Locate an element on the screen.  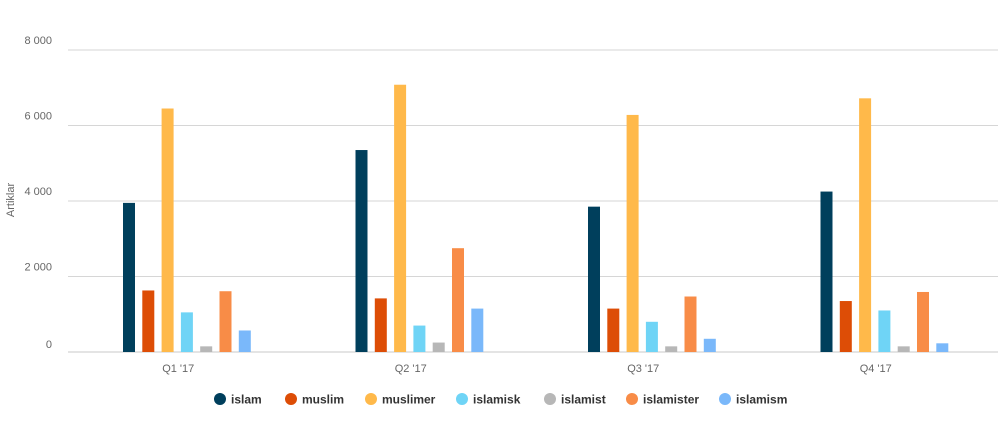
y-tick-label: 6 000 is located at coordinates (38, 117).